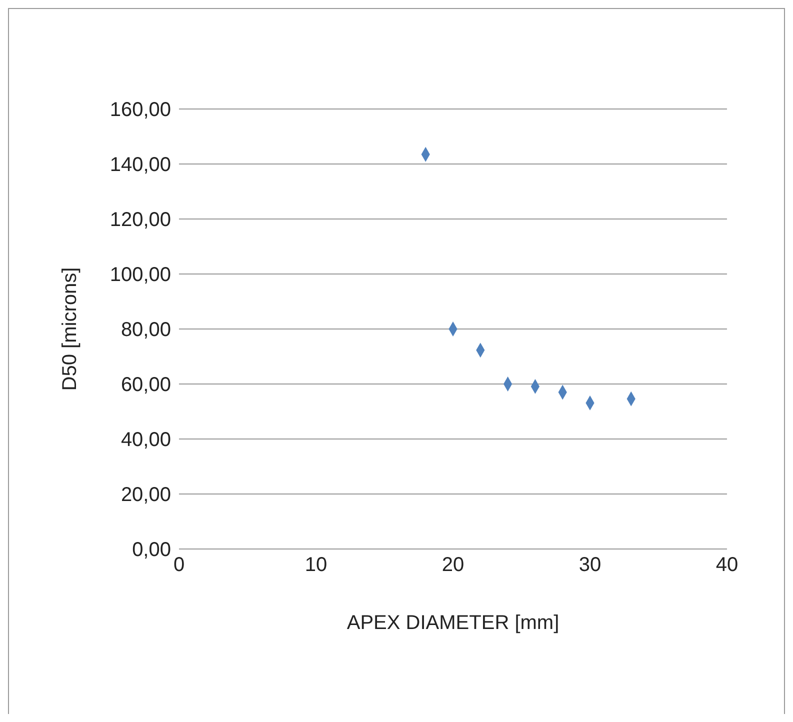  What do you see at coordinates (145, 440) in the screenshot?
I see `y-tick-label: 40,00` at bounding box center [145, 440].